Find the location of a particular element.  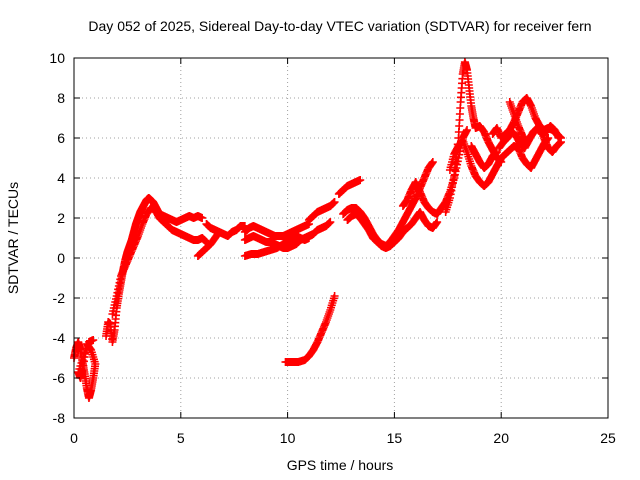

y-tick-label: 8 is located at coordinates (61, 98).